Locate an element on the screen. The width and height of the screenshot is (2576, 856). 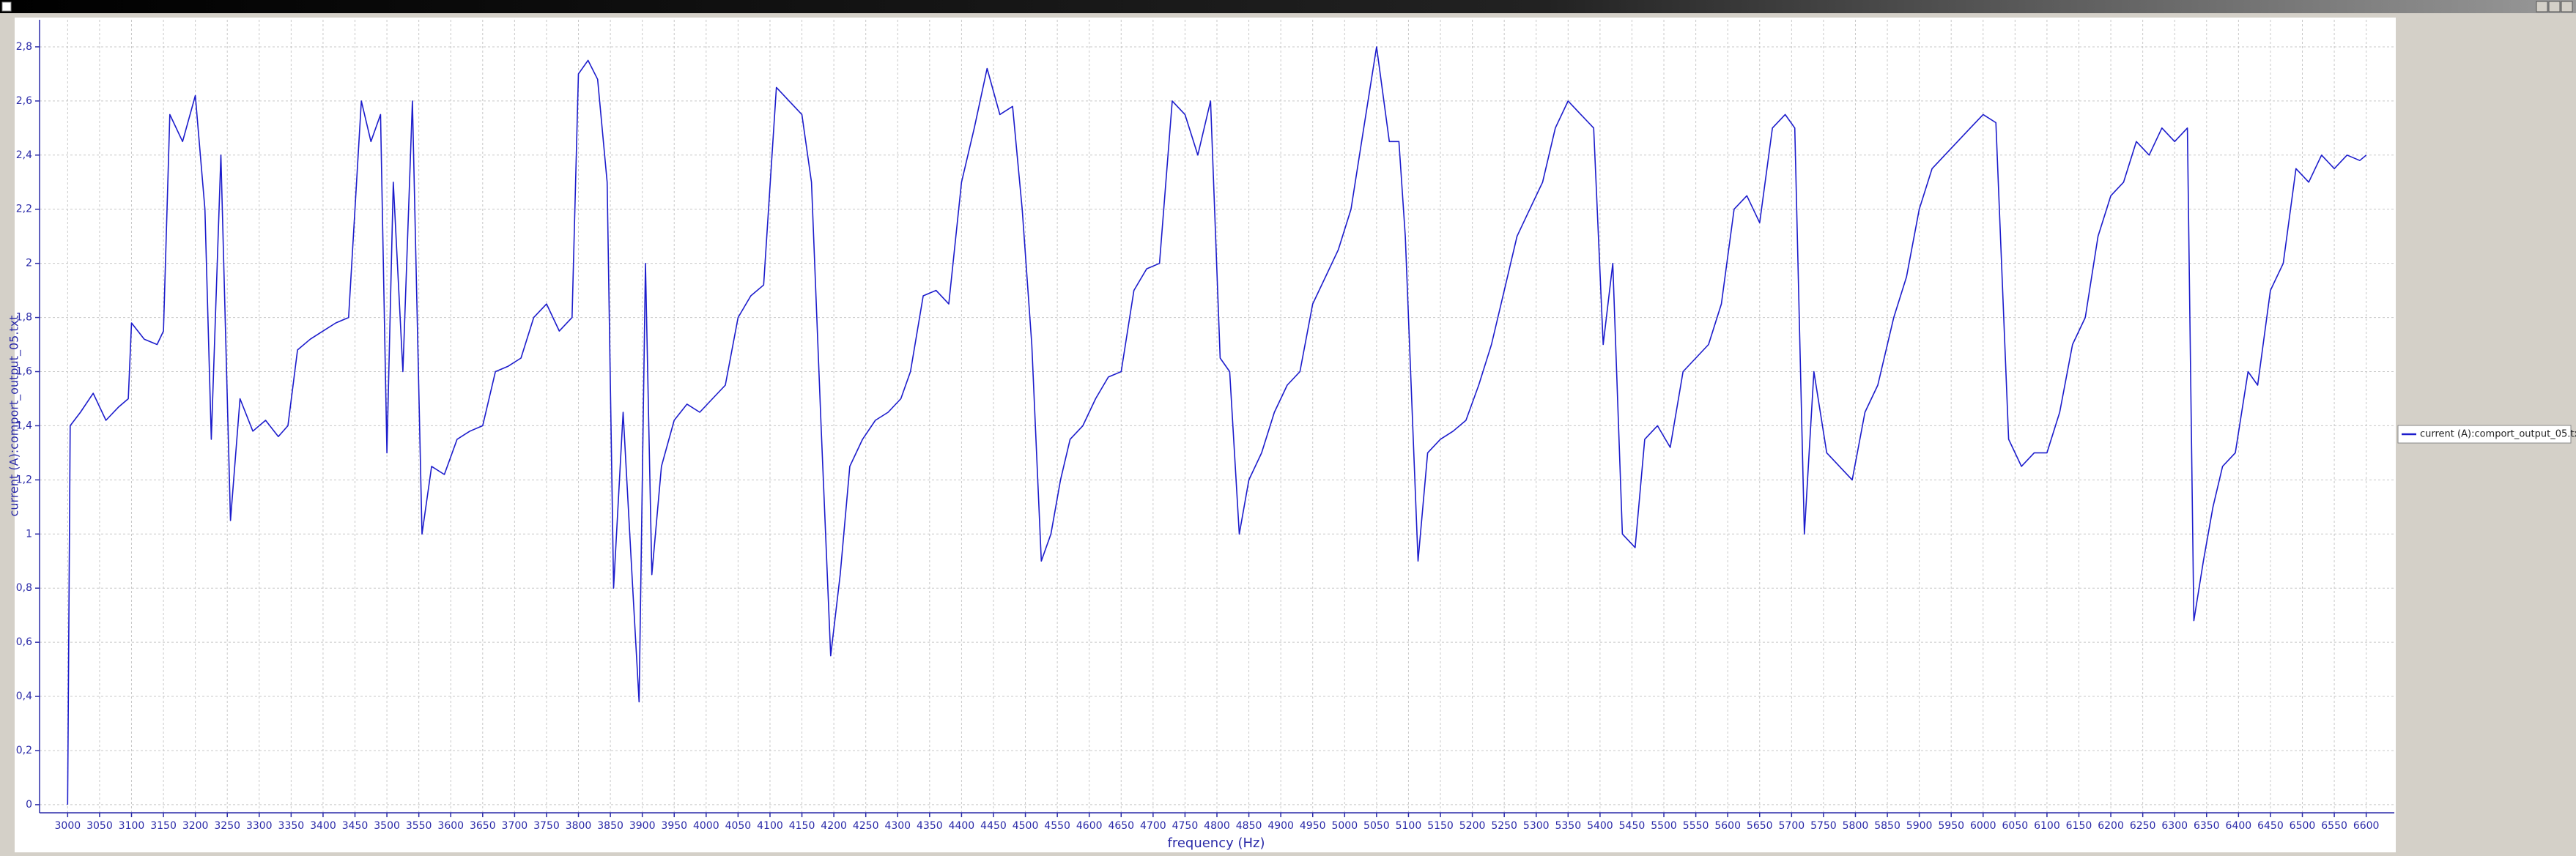
x-tick-label: 4350 is located at coordinates (930, 826).